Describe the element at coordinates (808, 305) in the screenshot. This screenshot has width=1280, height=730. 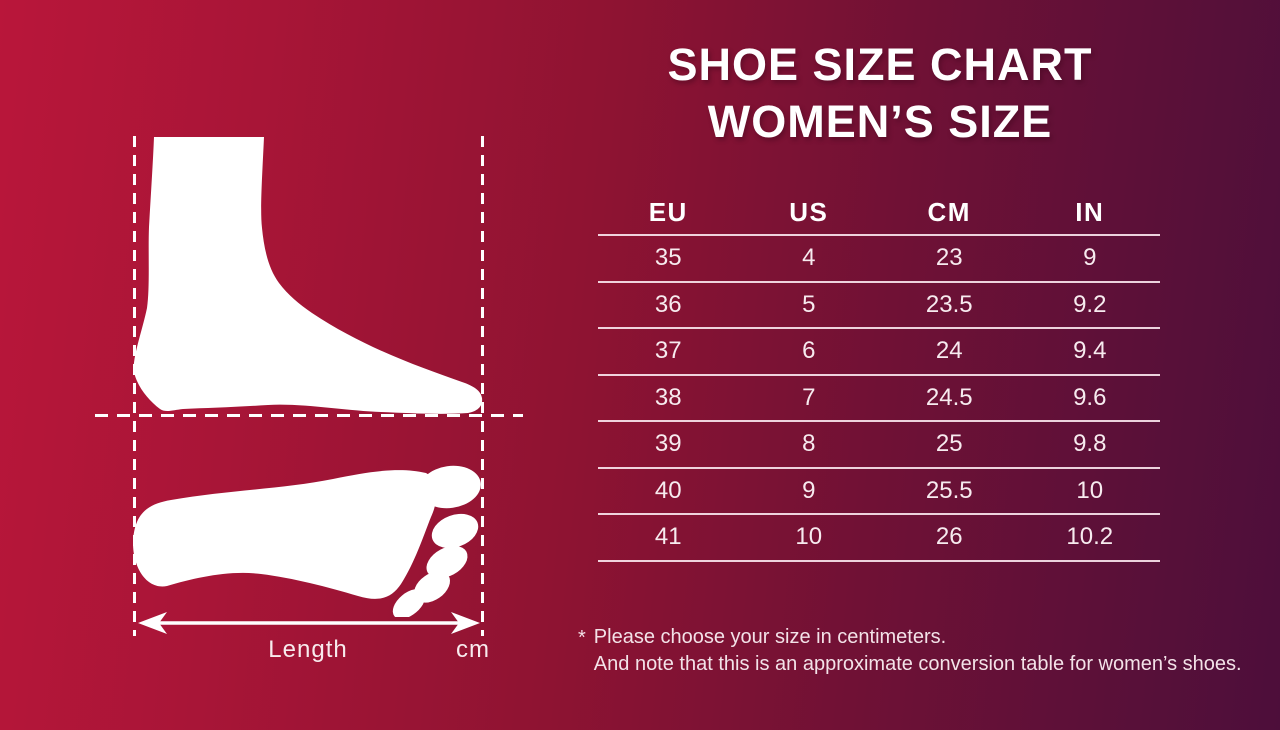
I see `table-cell: 5` at that location.